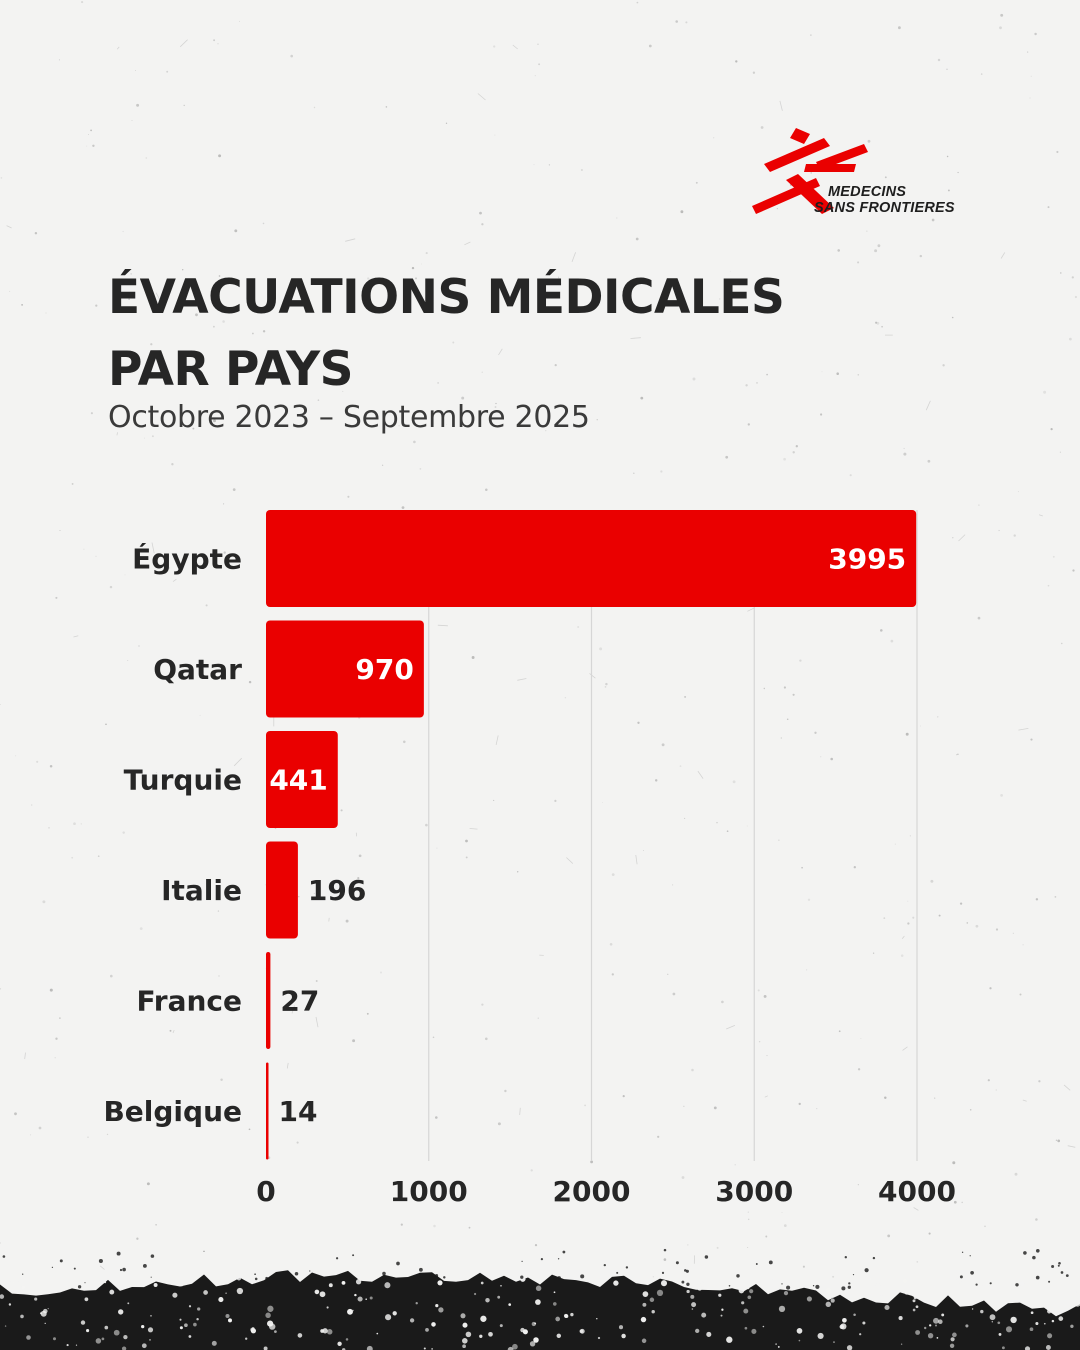  What do you see at coordinates (230, 369) in the screenshot?
I see `page-title-line2: PAR PAYS` at bounding box center [230, 369].